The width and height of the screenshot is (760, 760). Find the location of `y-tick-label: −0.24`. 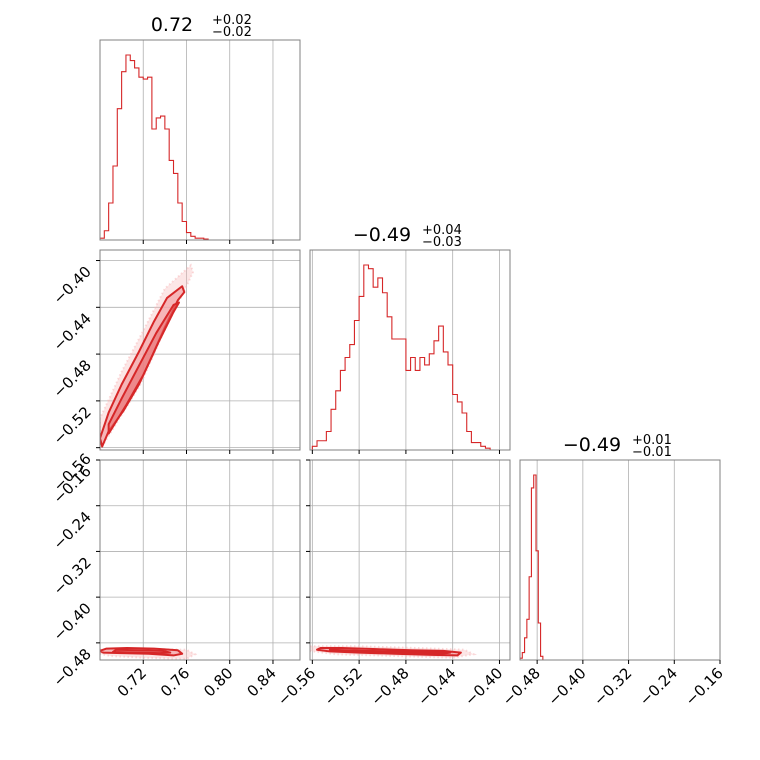

y-tick-label: −0.24 is located at coordinates (72, 530).